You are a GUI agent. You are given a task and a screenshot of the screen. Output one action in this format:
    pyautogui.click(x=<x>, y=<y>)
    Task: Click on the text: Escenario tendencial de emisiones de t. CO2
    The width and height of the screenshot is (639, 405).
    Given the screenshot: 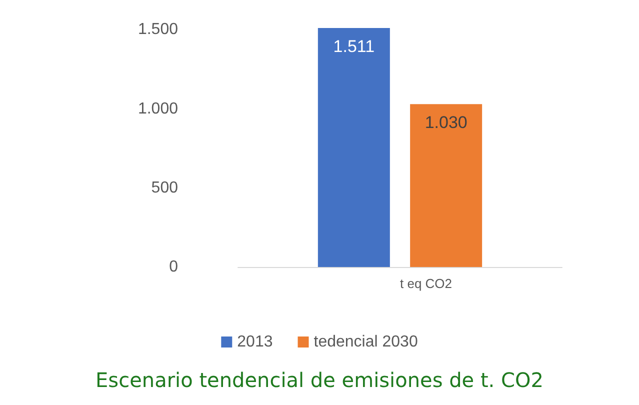 What is the action you would take?
    pyautogui.click(x=320, y=380)
    